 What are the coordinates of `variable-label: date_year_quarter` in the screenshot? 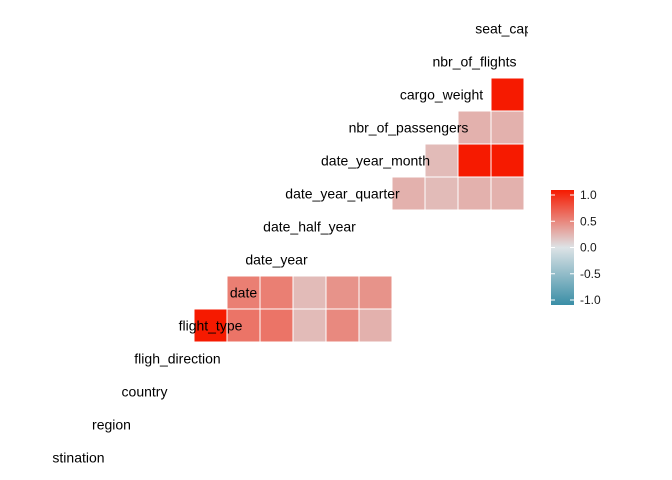 It's located at (342, 194).